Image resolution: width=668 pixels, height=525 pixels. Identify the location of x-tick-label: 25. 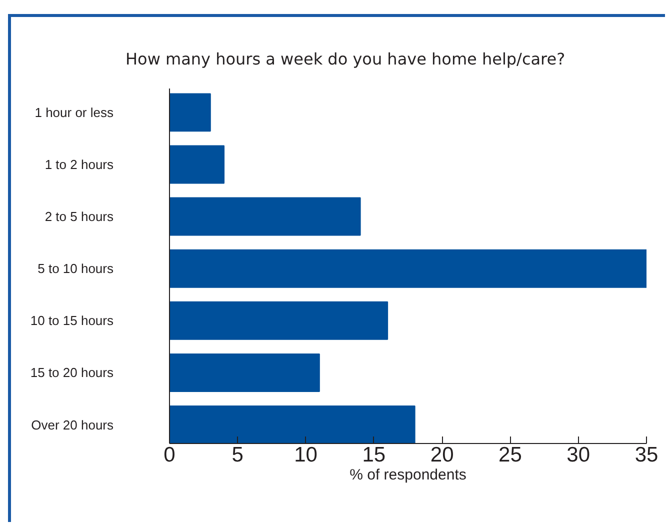
(510, 455).